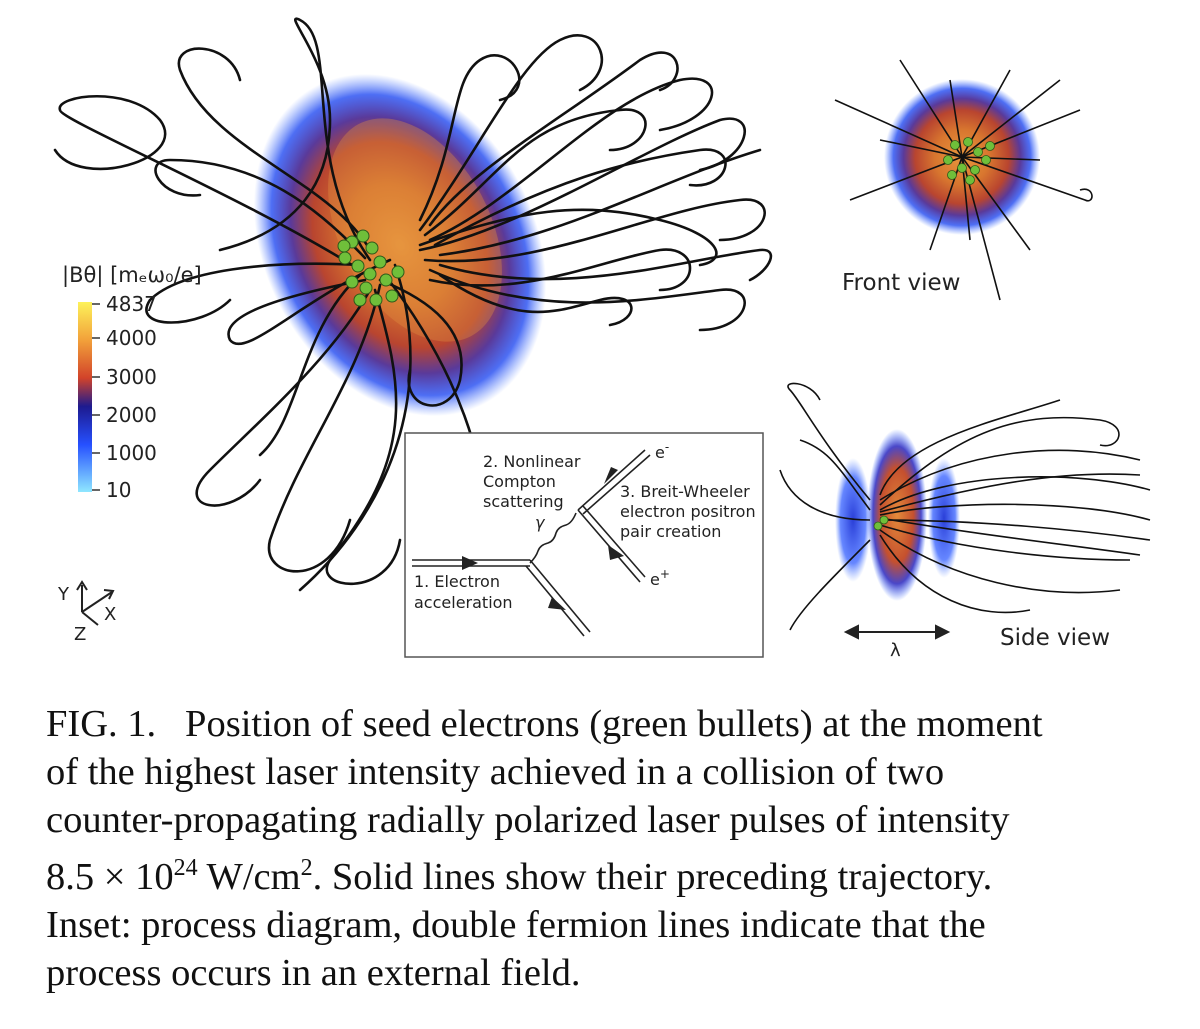  Describe the element at coordinates (131, 453) in the screenshot. I see `colorbar-tick-label: 1000` at that location.